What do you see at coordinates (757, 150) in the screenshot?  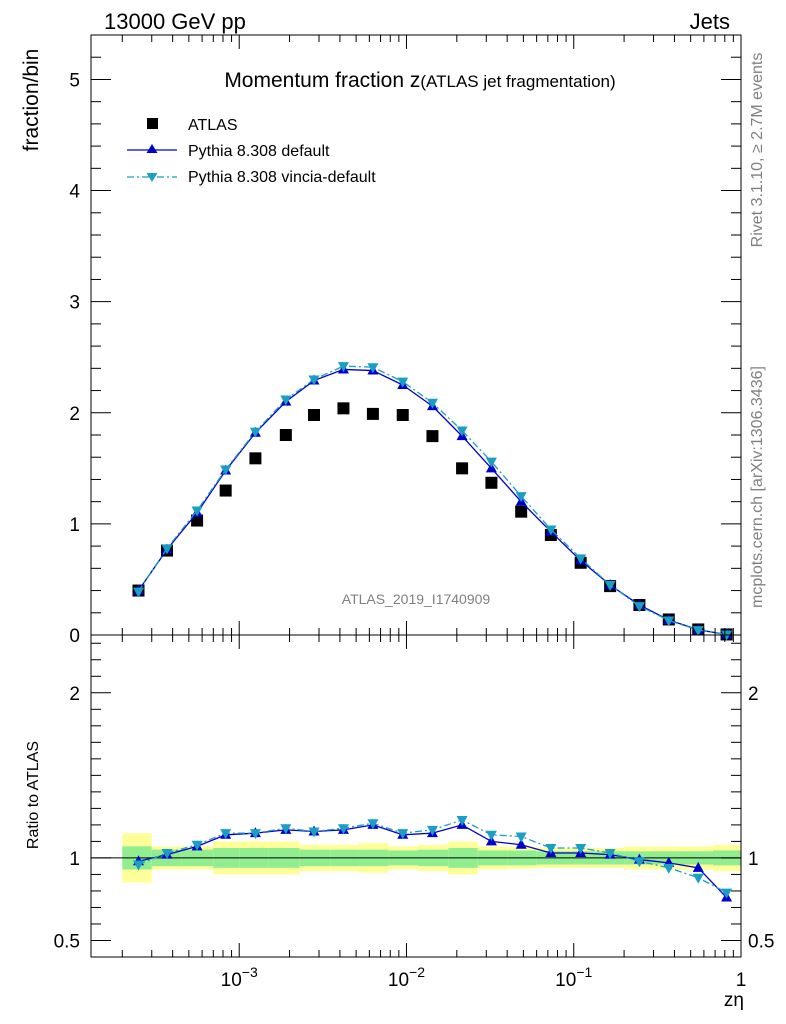 I see `rivet-label: Rivet 3.1.10, ≥ 2.7M events` at bounding box center [757, 150].